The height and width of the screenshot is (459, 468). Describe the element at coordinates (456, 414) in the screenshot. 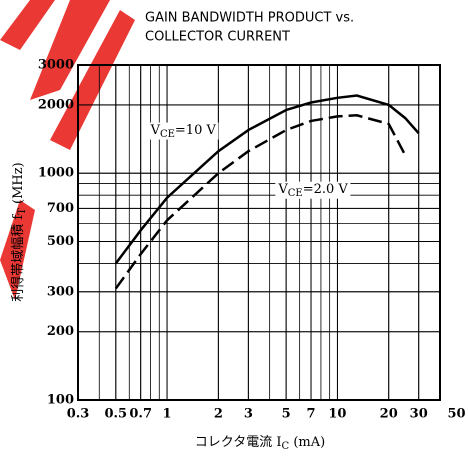

I see `x-tick-label: 50` at that location.